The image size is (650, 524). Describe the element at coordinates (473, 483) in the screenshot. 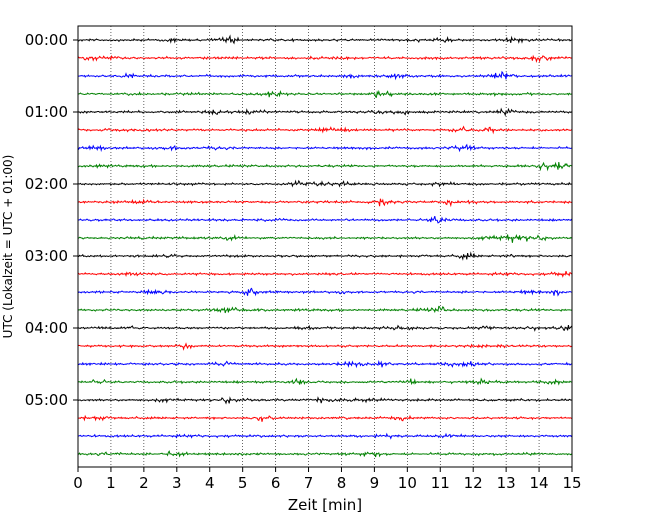

I see `x-tick-label: 12` at that location.